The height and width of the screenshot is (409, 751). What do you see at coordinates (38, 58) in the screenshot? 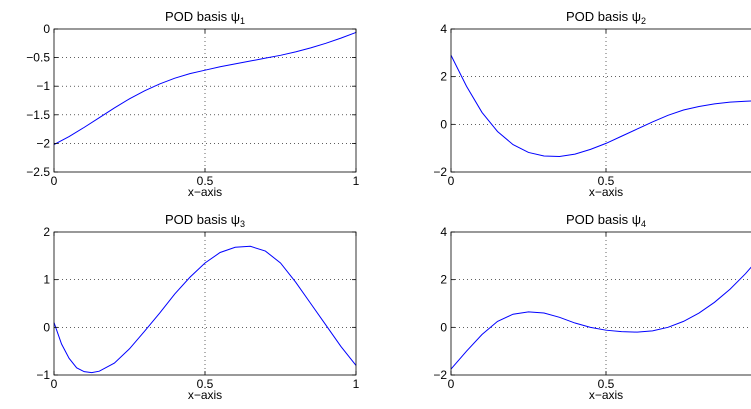
I see `y-tick-label: −0.5` at bounding box center [38, 58].